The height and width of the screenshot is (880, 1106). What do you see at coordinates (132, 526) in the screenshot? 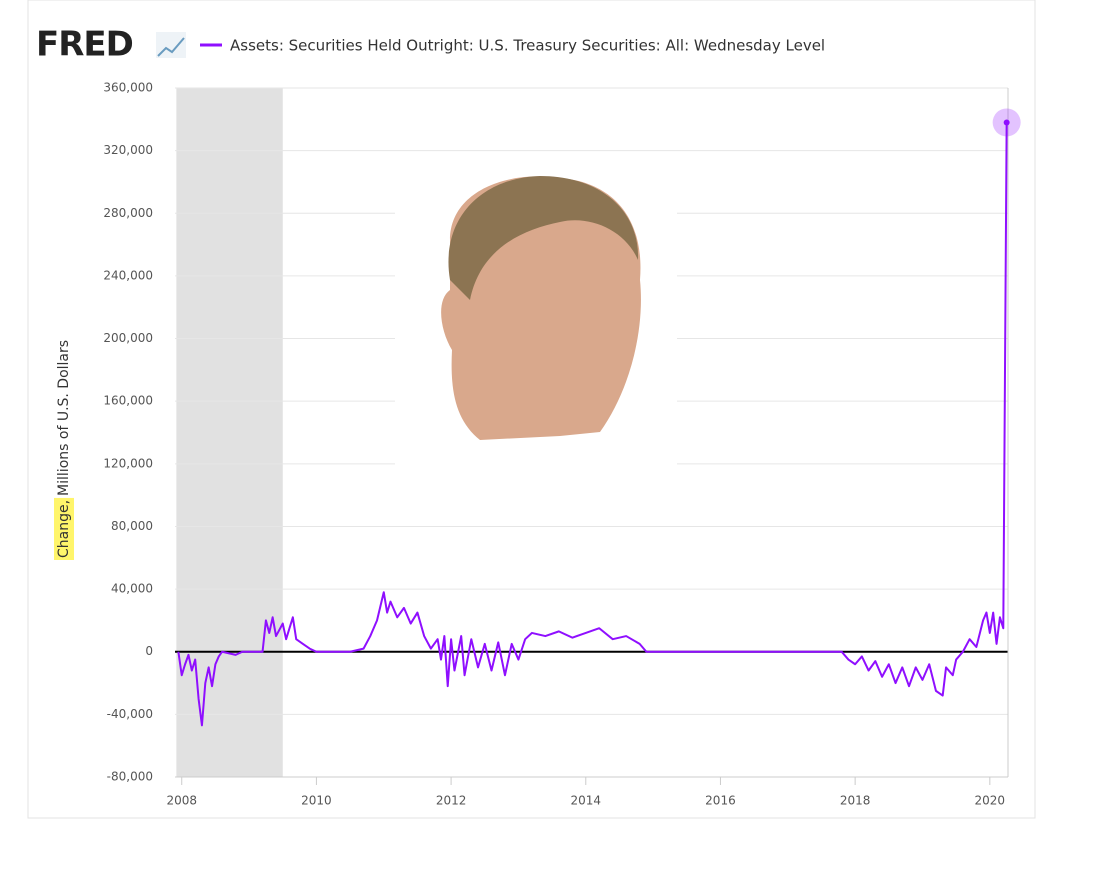
I see `y-tick-label: 80,000` at bounding box center [132, 526].